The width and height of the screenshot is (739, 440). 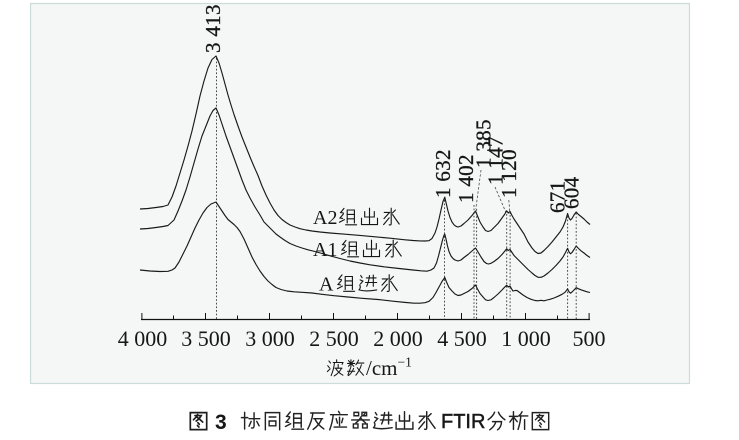 I want to click on svg-text: 671, so click(x=558, y=197).